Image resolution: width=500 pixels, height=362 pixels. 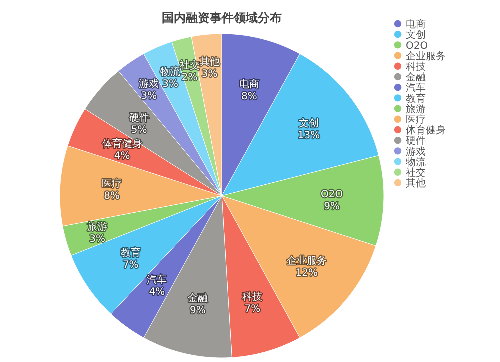 I want to click on slice-label: 医疗, so click(x=112, y=184).